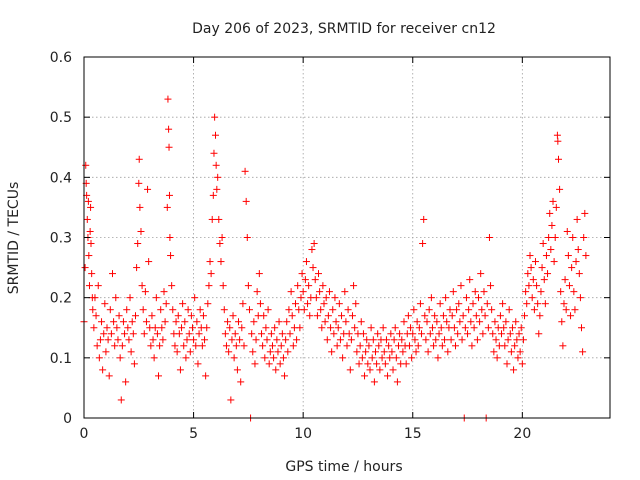 The image size is (640, 480). I want to click on x-tick-label: 0, so click(84, 434).